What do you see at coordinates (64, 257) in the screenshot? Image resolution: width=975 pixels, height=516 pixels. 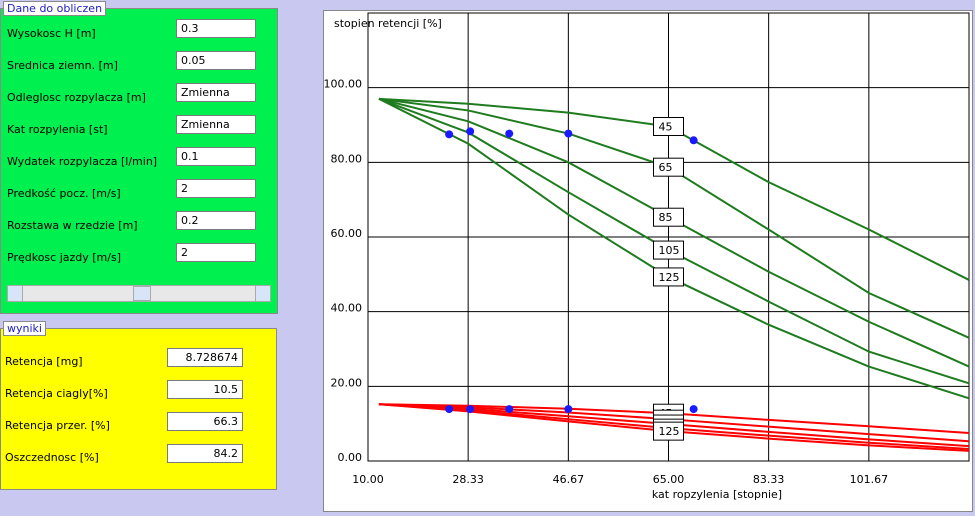 I see `field-label: Prędkosc jazdy [m/s]` at bounding box center [64, 257].